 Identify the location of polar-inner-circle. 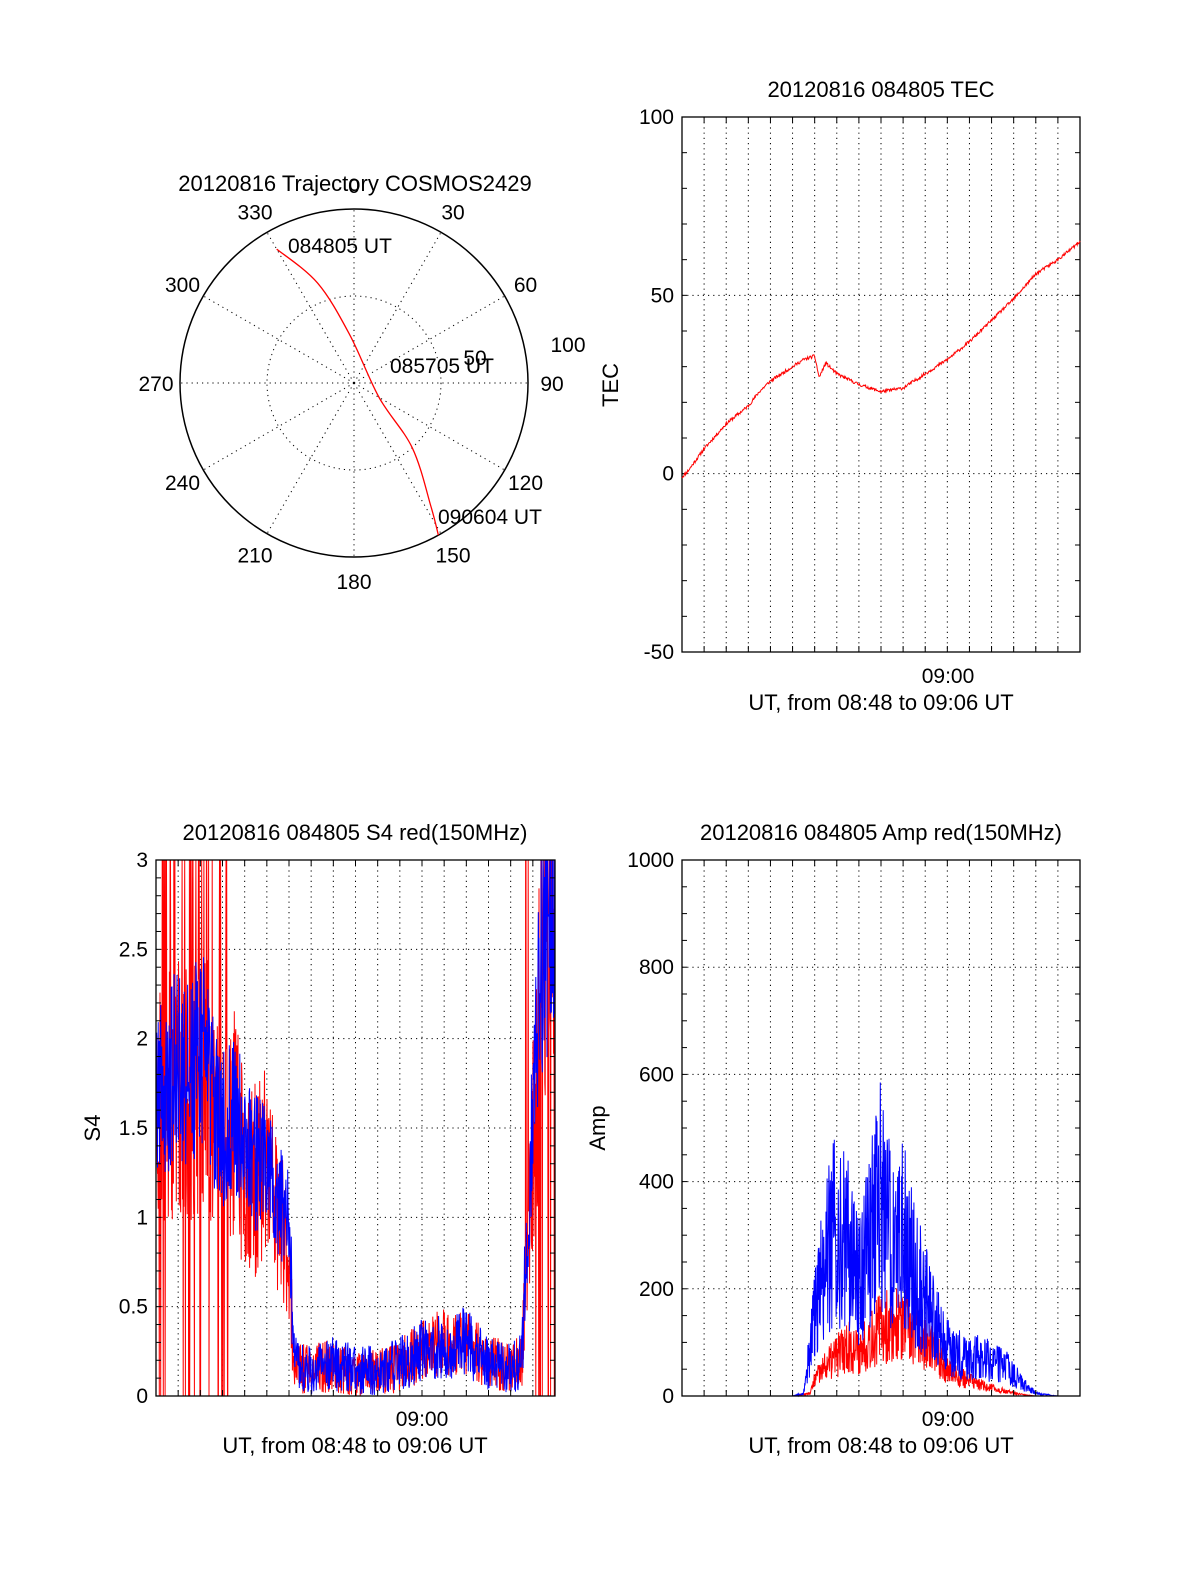
(354, 383).